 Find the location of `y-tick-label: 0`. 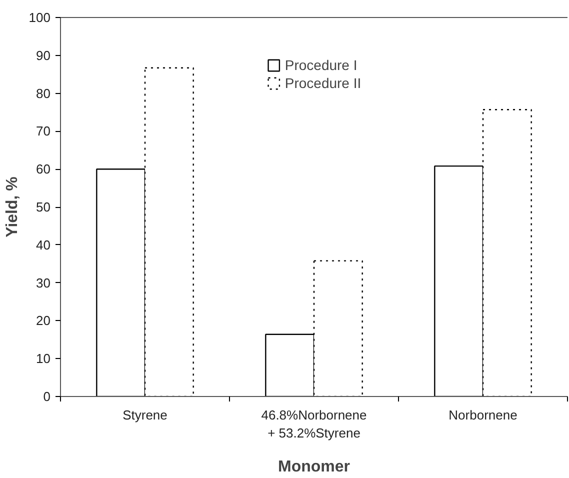

y-tick-label: 0 is located at coordinates (47, 396).